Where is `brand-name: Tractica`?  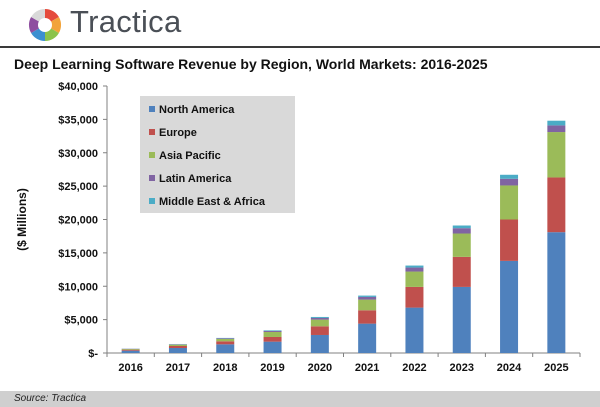 brand-name: Tractica is located at coordinates (126, 21).